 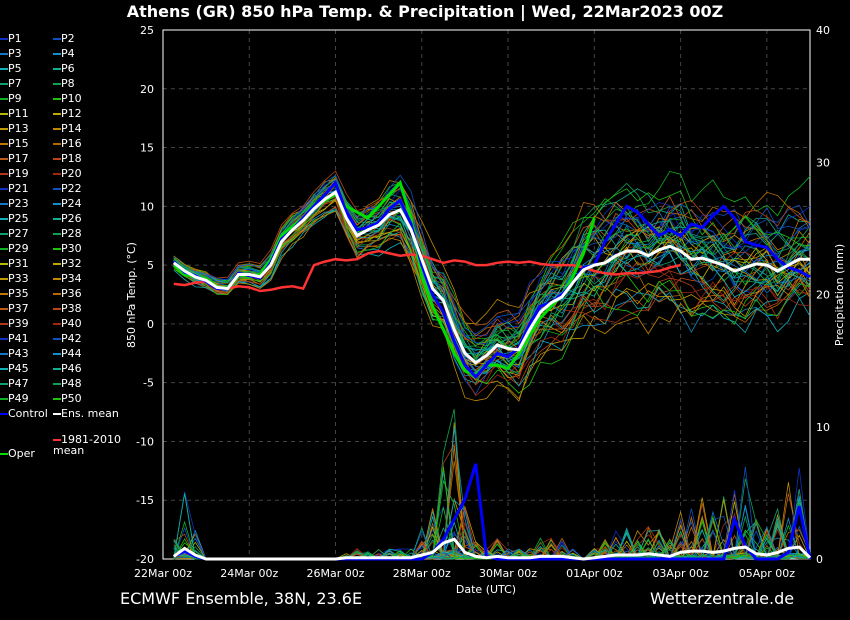 What do you see at coordinates (67, 189) in the screenshot?
I see `legend-item-p22: P22` at bounding box center [67, 189].